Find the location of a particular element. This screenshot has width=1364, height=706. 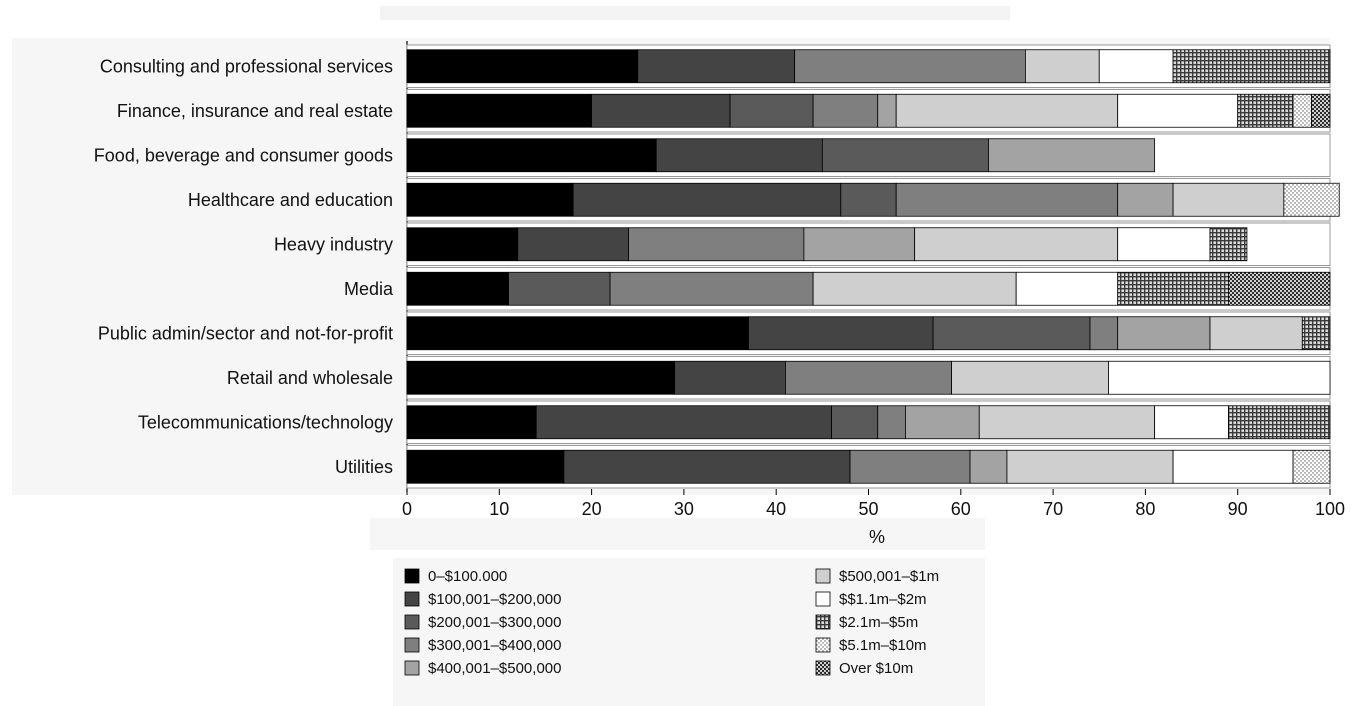

legend-label: $200,001–$300,000 is located at coordinates (494, 622).